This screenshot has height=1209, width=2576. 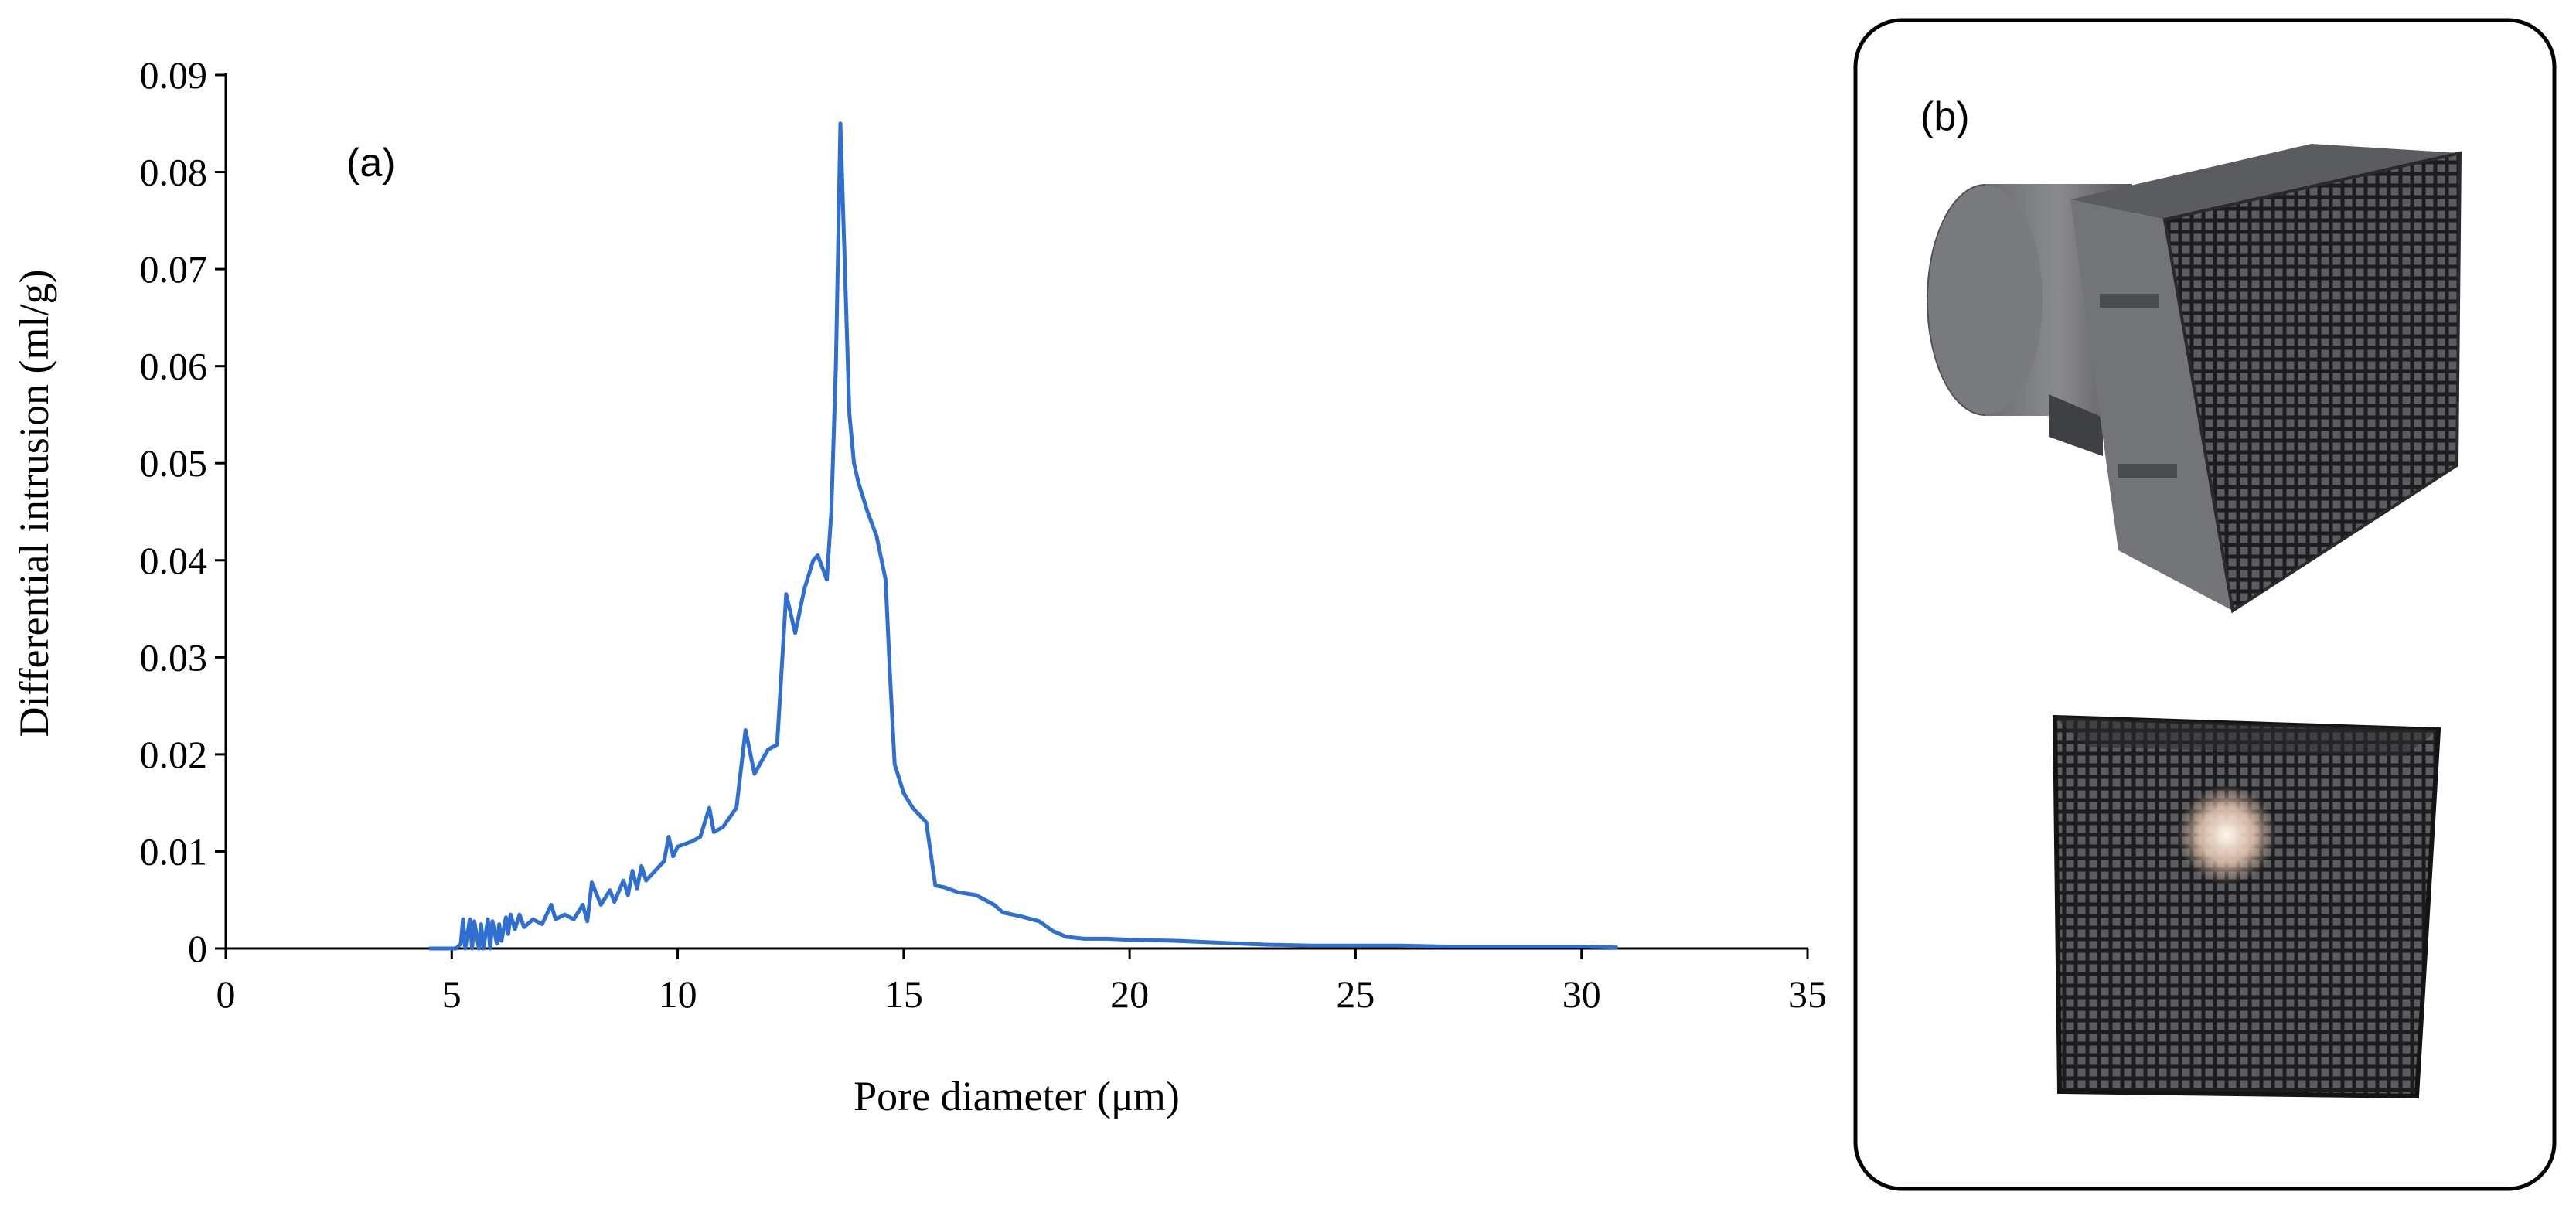 I want to click on x-tick-label: 15, so click(x=904, y=994).